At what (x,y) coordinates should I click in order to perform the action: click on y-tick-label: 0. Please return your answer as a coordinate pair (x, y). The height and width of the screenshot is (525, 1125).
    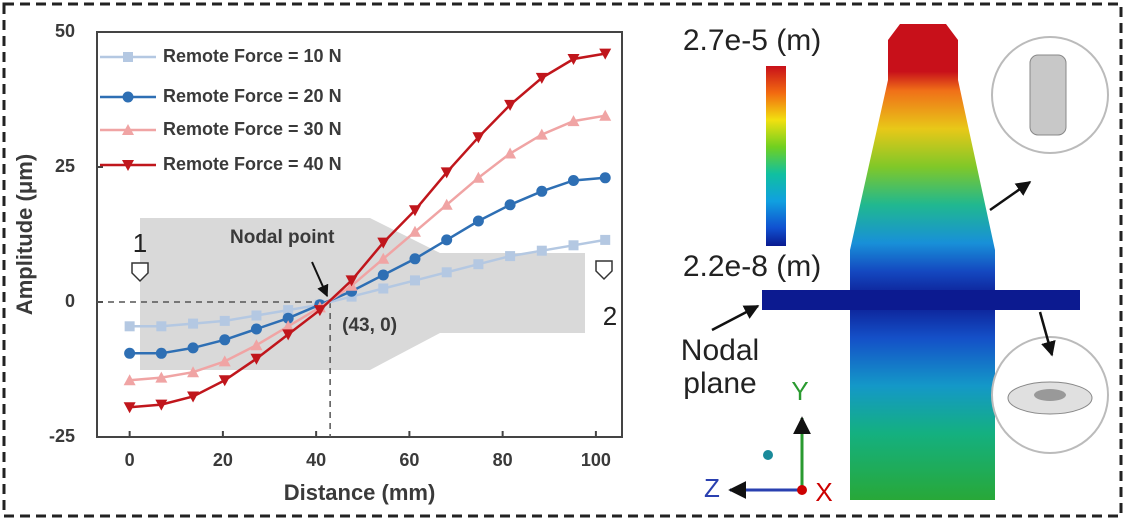
    Looking at the image, I should click on (70, 301).